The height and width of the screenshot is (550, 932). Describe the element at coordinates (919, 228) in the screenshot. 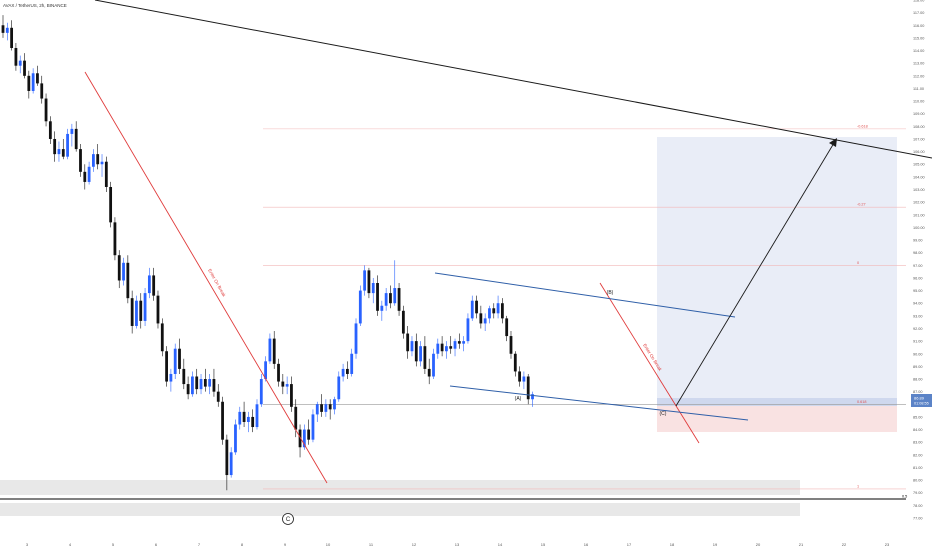

I see `y-tick-label: 100.00` at that location.